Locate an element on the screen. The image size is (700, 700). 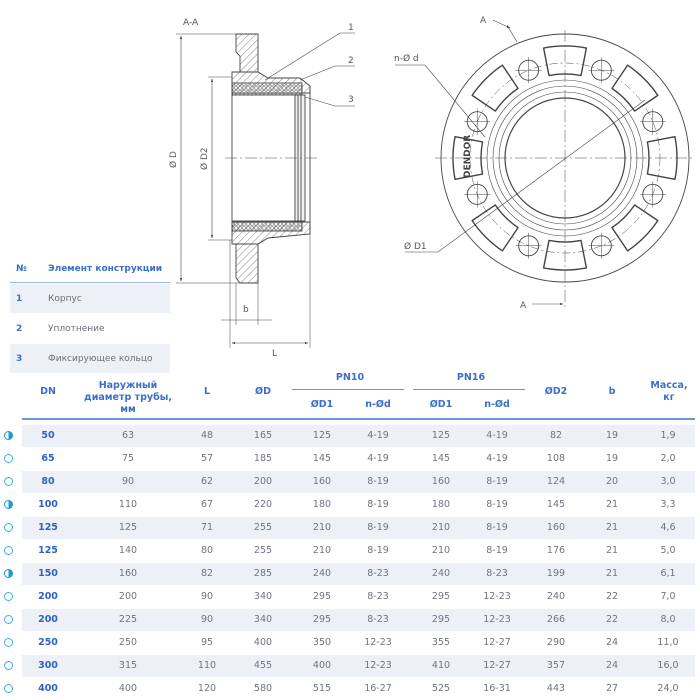
header-nd-pn16: n-Ød is located at coordinates (497, 404).